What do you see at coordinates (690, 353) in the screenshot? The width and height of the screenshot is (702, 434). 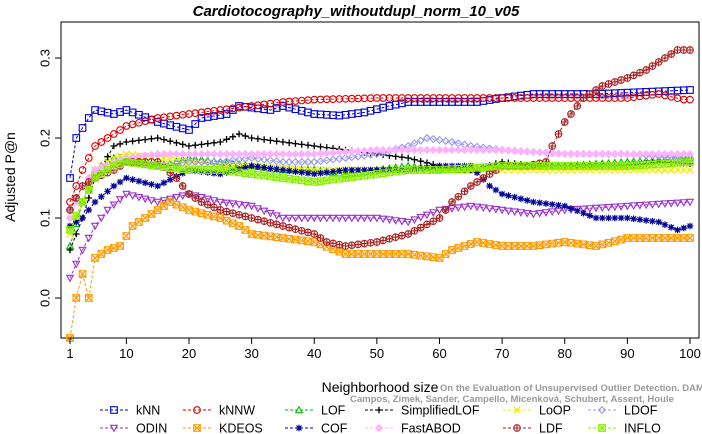 I see `x-tick-label: 100` at bounding box center [690, 353].